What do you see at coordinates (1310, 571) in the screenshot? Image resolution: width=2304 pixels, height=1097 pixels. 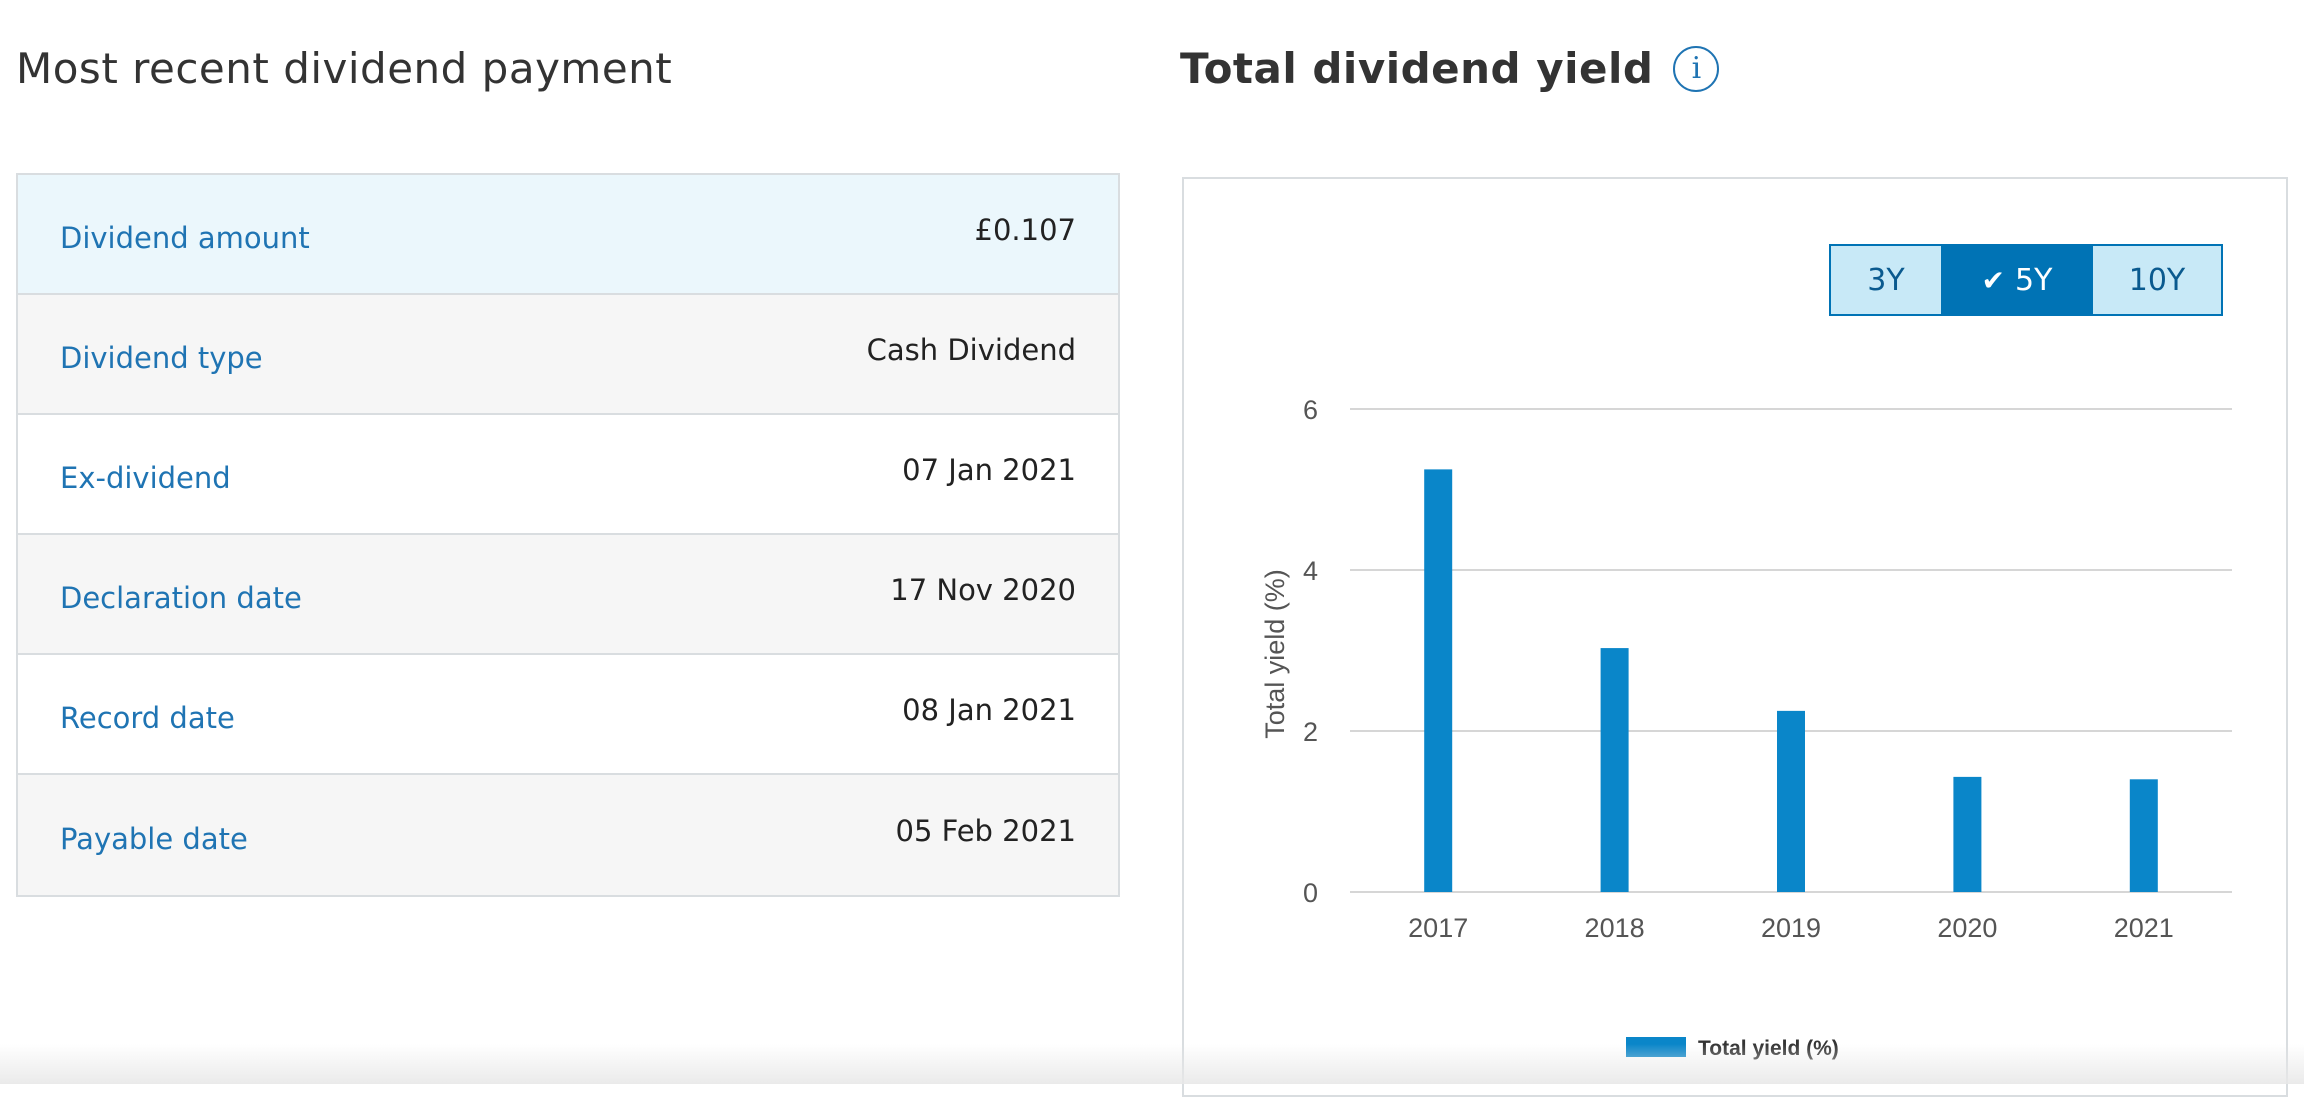 I see `y-tick-label: 4` at bounding box center [1310, 571].